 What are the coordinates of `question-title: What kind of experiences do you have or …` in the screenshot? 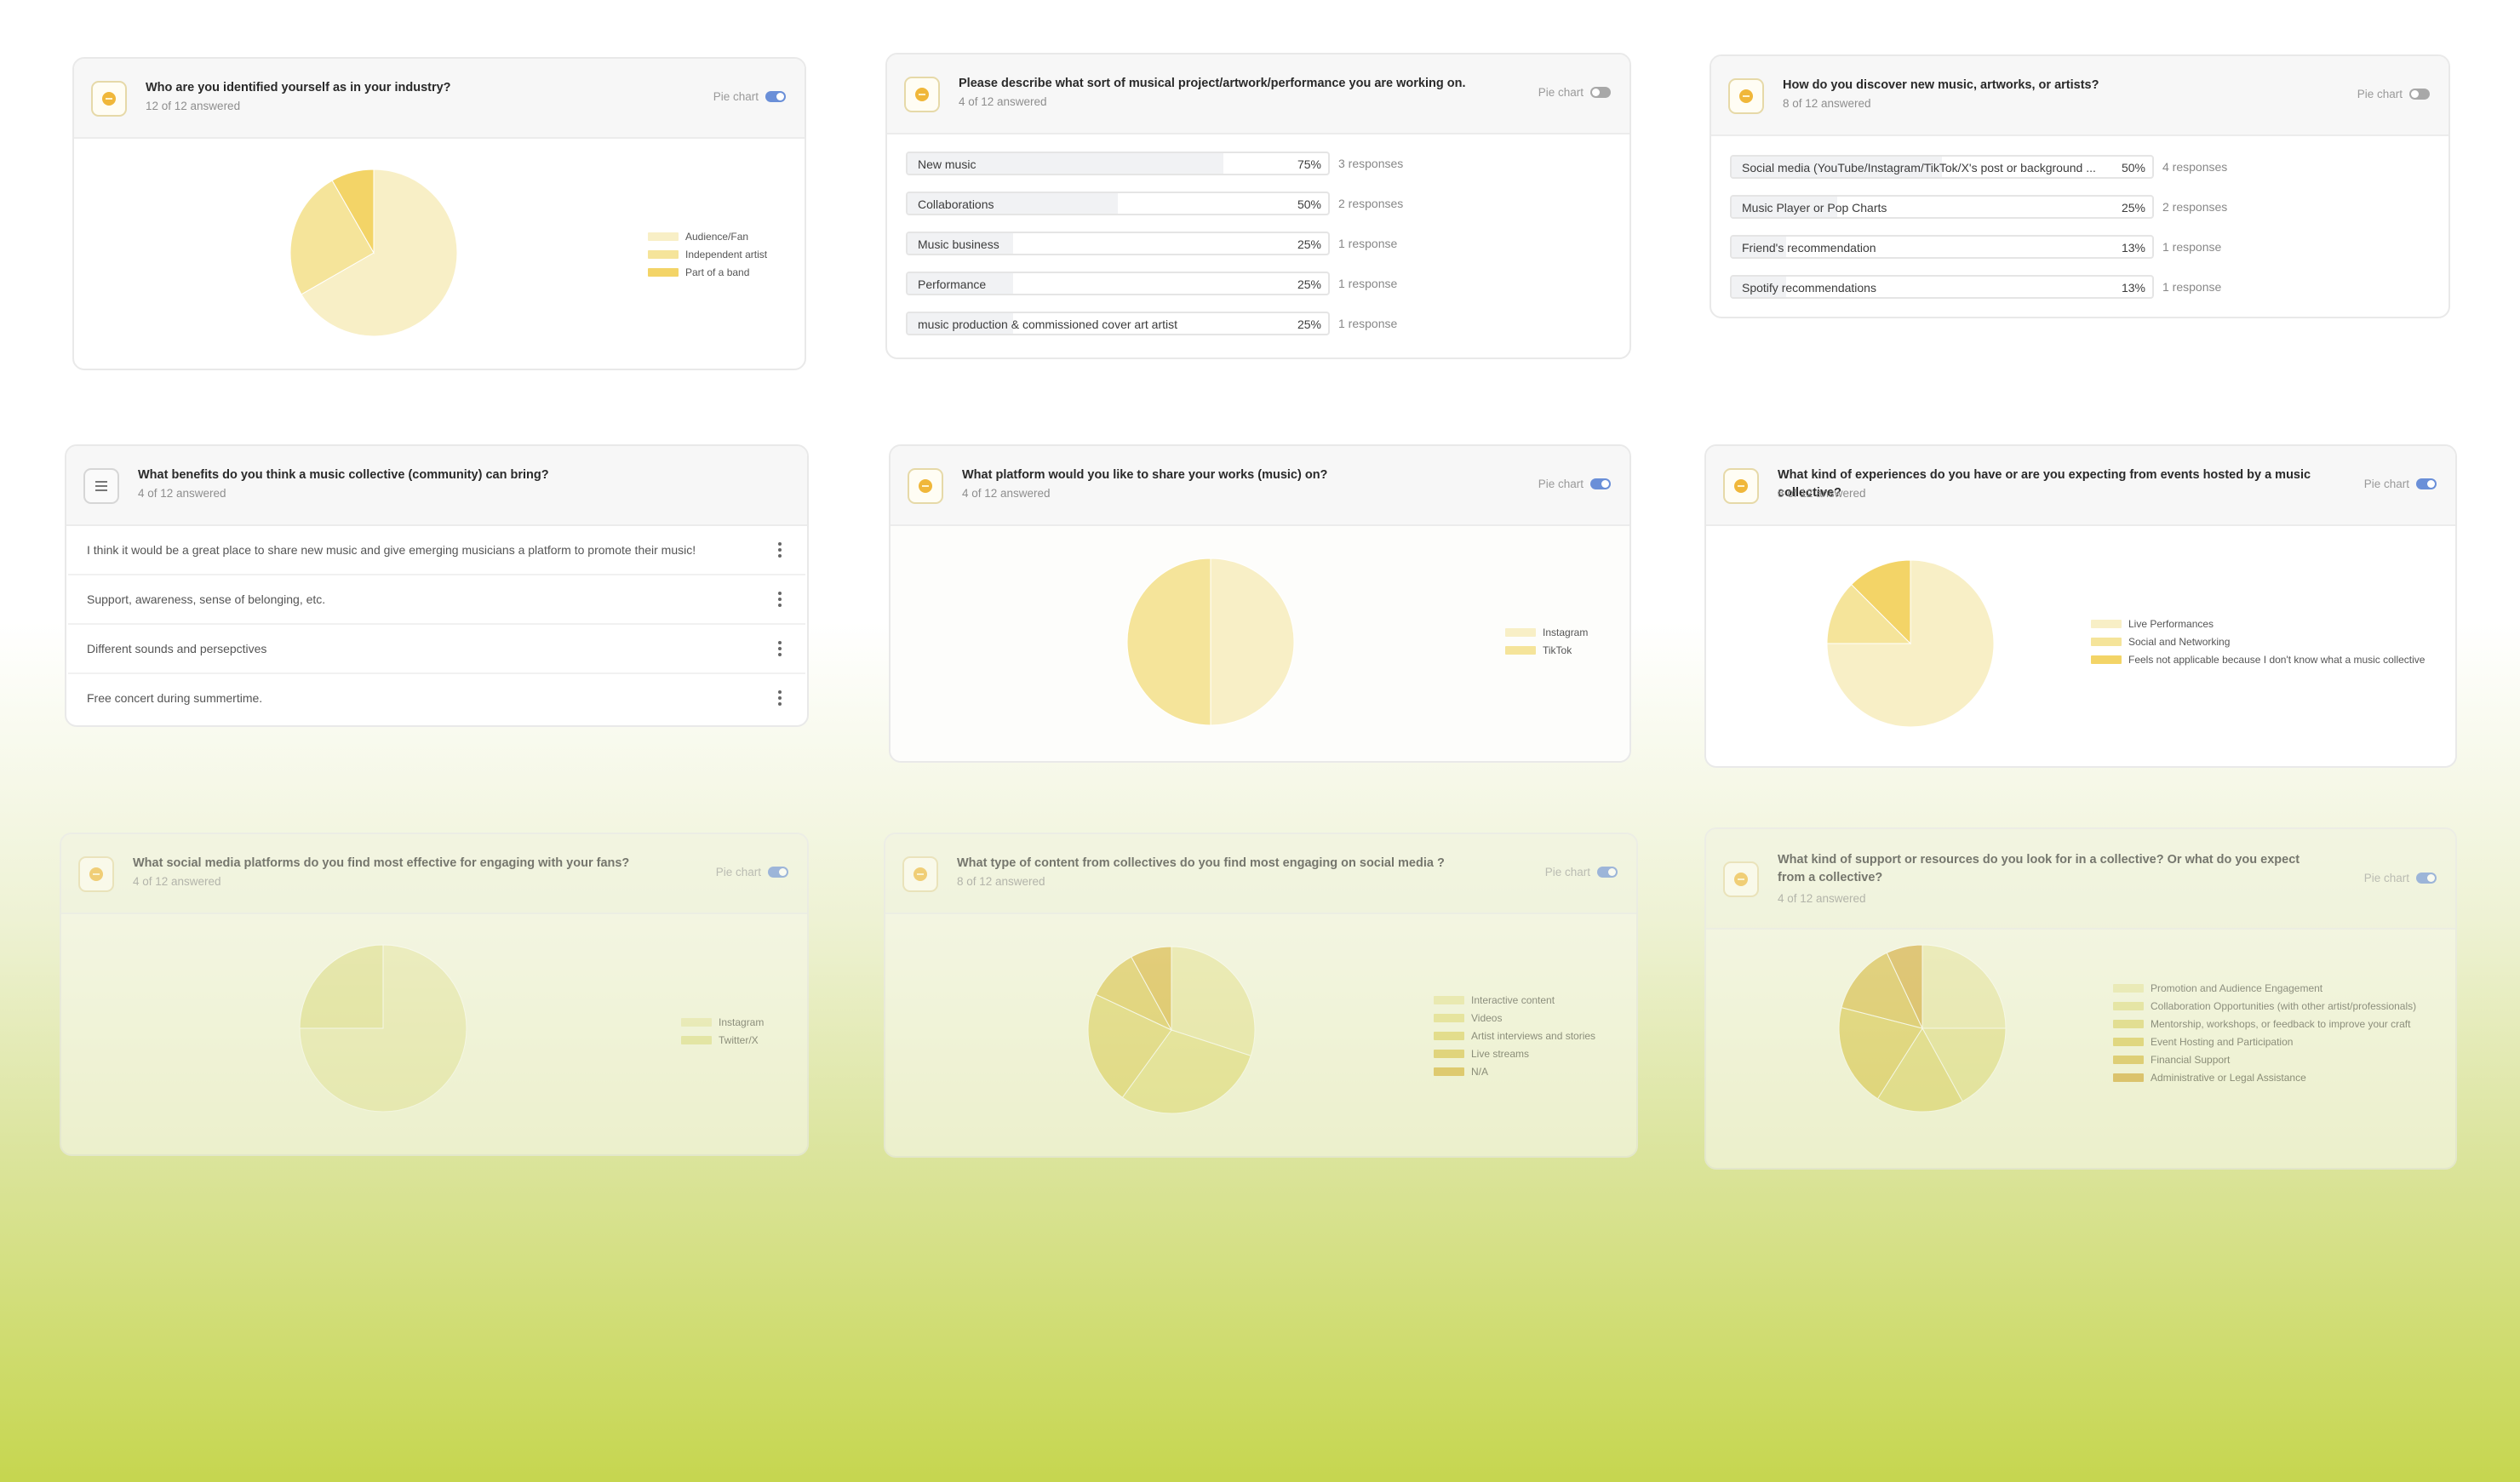 It's located at (2044, 484).